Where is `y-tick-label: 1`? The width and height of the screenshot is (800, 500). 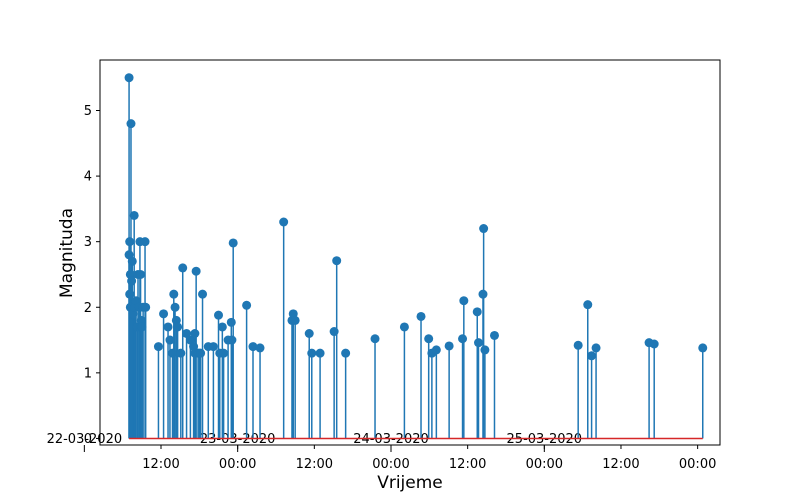 y-tick-label: 1 is located at coordinates (88, 373).